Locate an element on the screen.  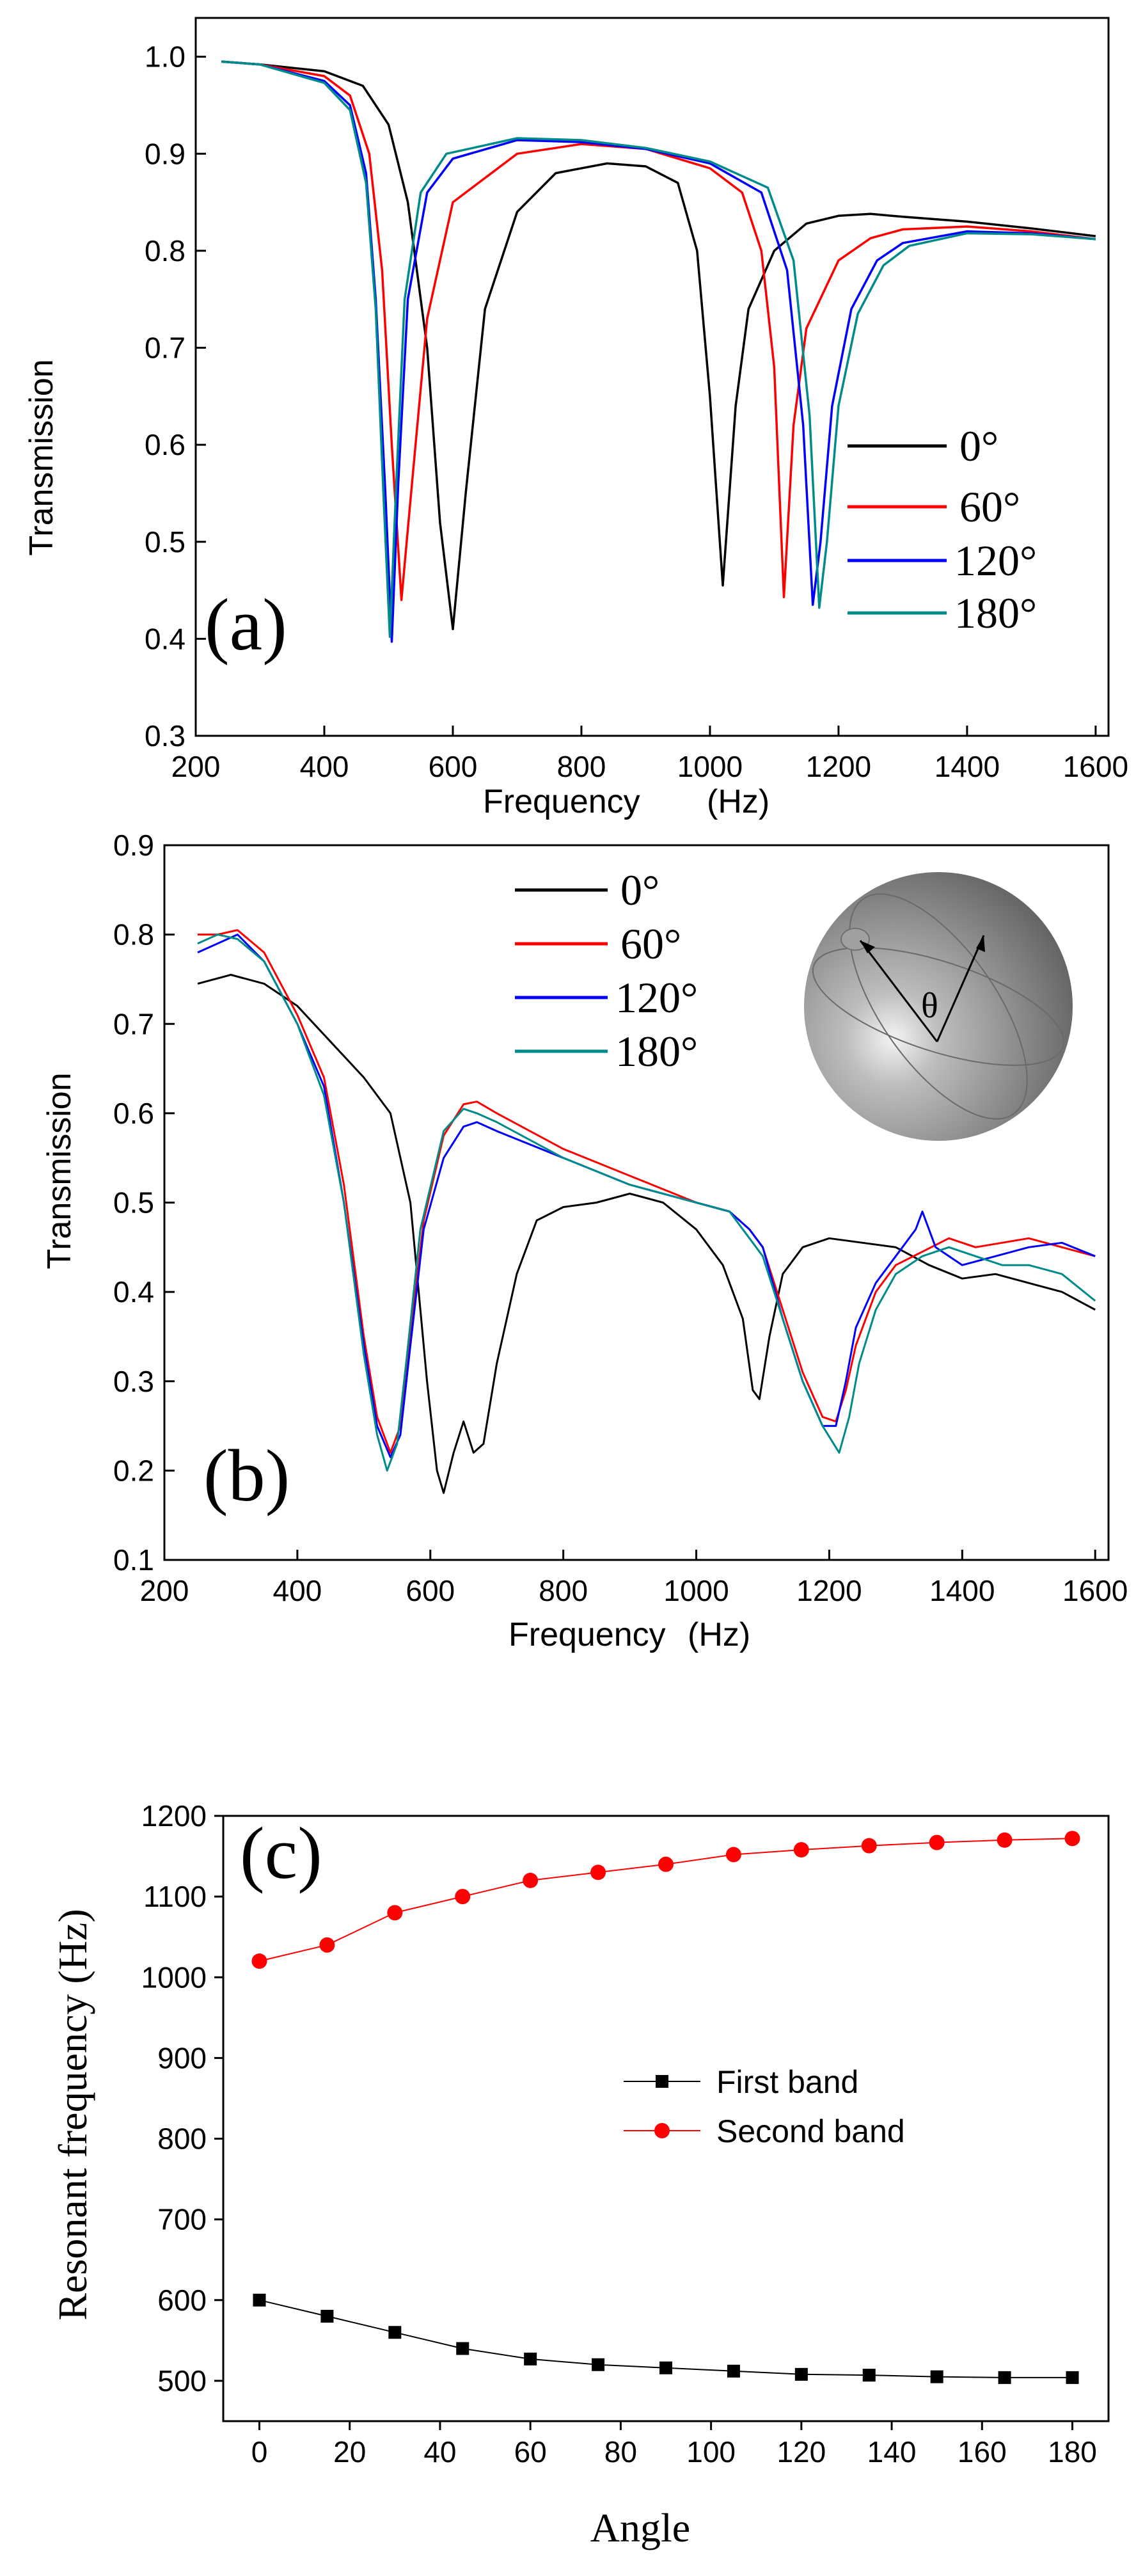
x-tick-label: 60 is located at coordinates (530, 2452).